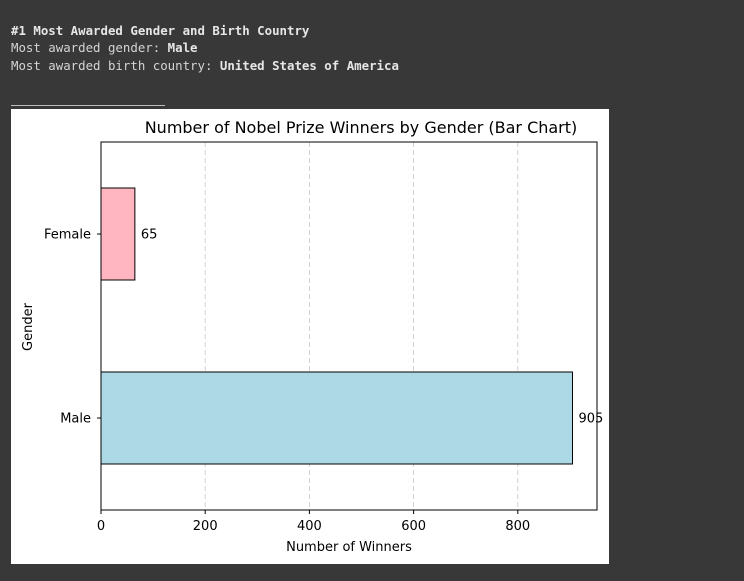  What do you see at coordinates (182, 48) in the screenshot?
I see `gender-value: Male` at bounding box center [182, 48].